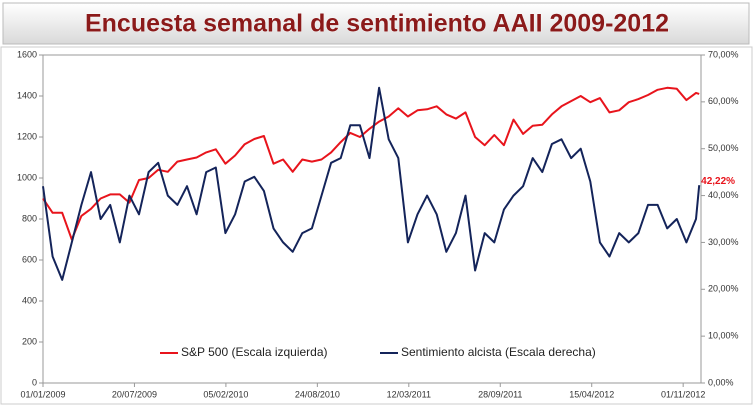 The image size is (753, 405). What do you see at coordinates (254, 352) in the screenshot?
I see `legend-label: S&P 500 (Escala izquierda)` at bounding box center [254, 352].